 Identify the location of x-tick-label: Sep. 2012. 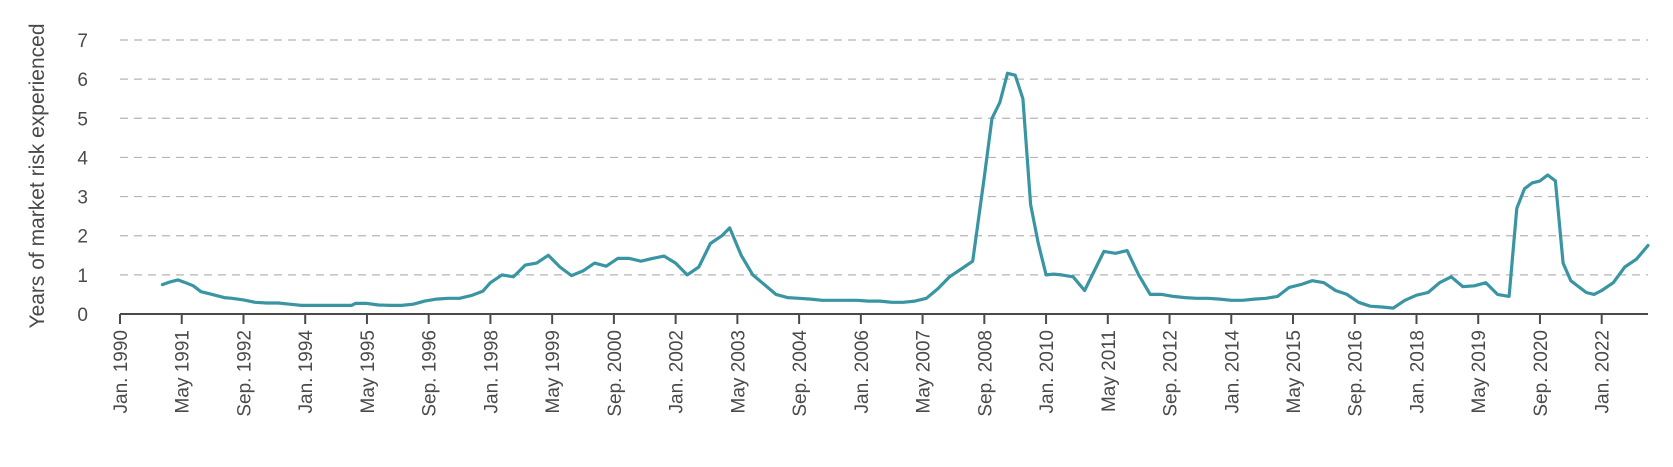
(1171, 373).